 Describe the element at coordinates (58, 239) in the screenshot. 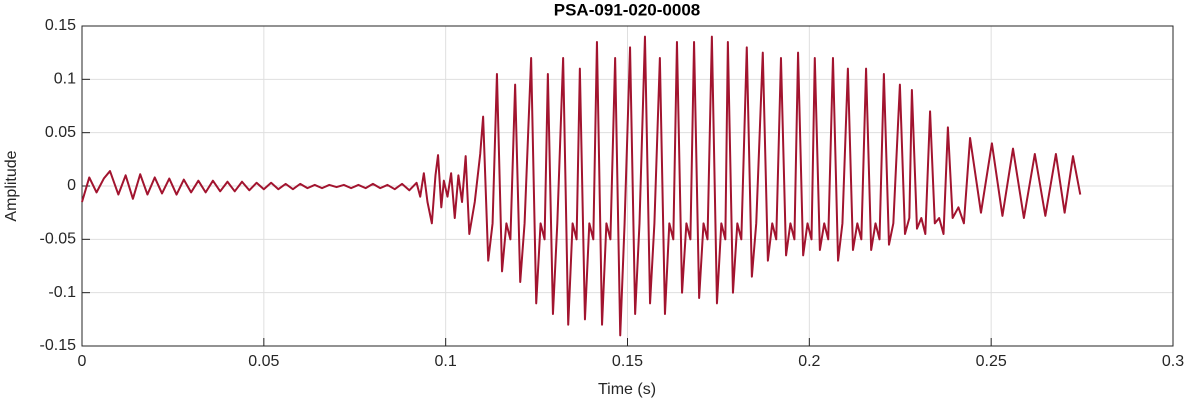

I see `y-tick-label: -0.05` at that location.